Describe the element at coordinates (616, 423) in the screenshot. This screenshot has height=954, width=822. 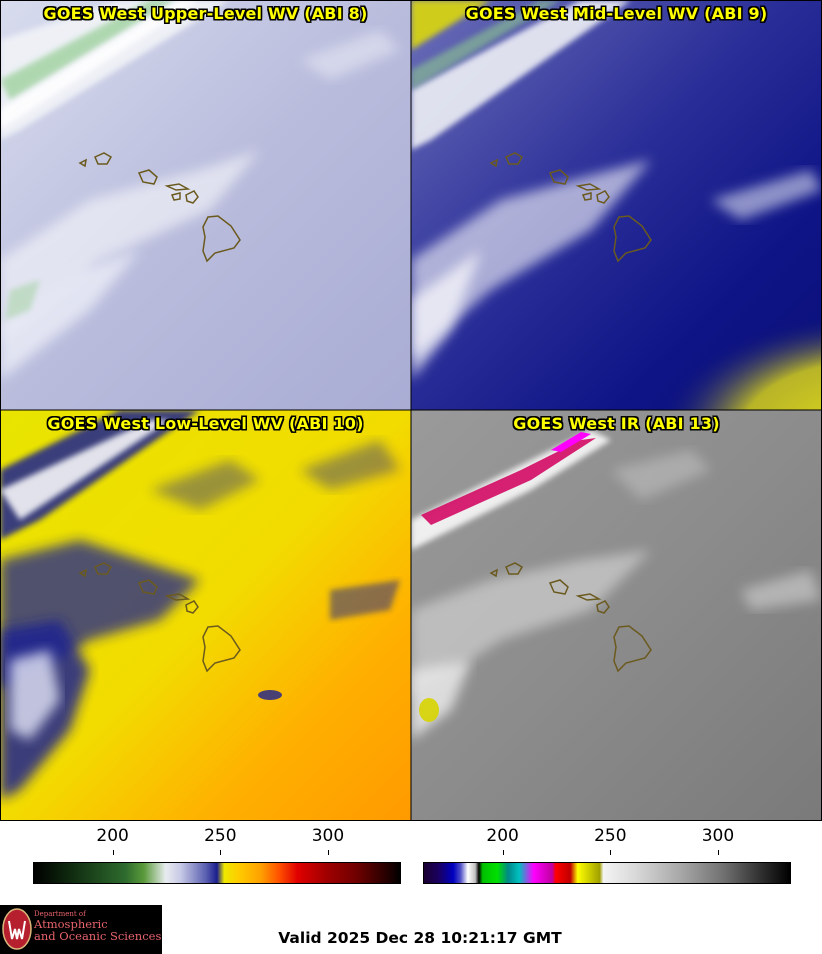
I see `panel-title: GOES West IR (ABI 13)` at that location.